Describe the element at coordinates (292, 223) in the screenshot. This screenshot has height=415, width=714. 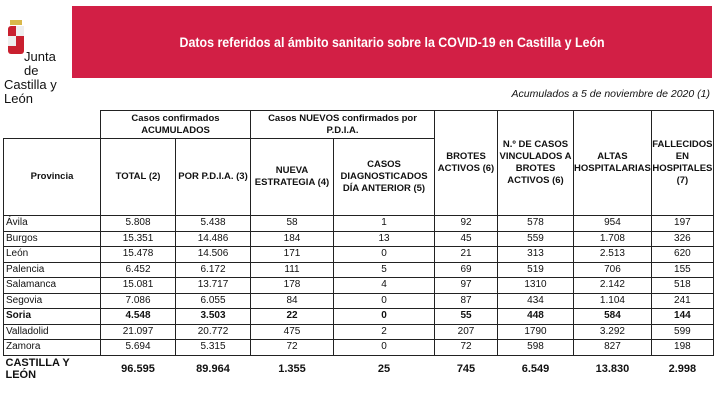
I see `value-cell: 58` at that location.